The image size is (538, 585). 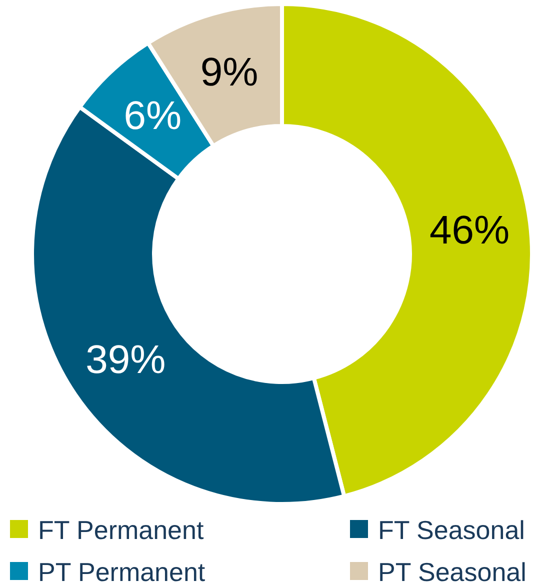 What do you see at coordinates (153, 116) in the screenshot?
I see `data-label: 6%` at bounding box center [153, 116].